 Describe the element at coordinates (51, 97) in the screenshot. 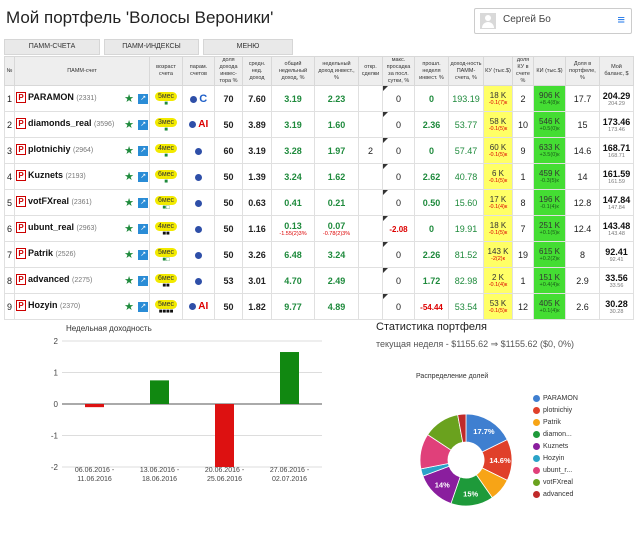

I see `account-name: PARAMON` at that location.